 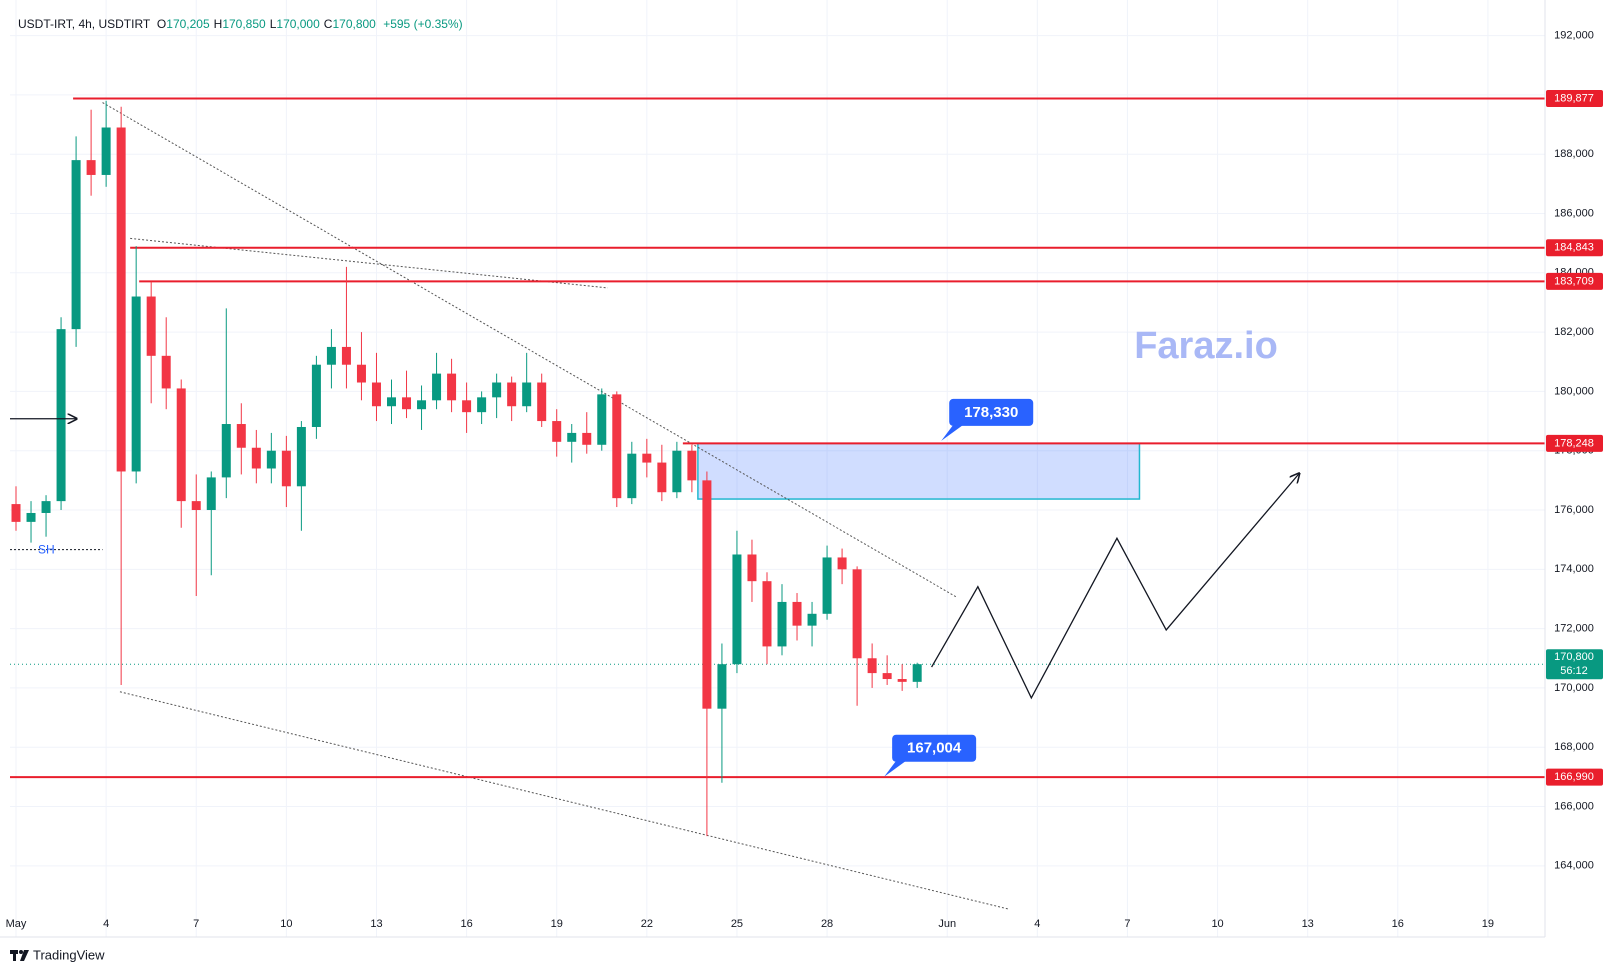 I want to click on x-tick-label: 4, so click(x=106, y=924).